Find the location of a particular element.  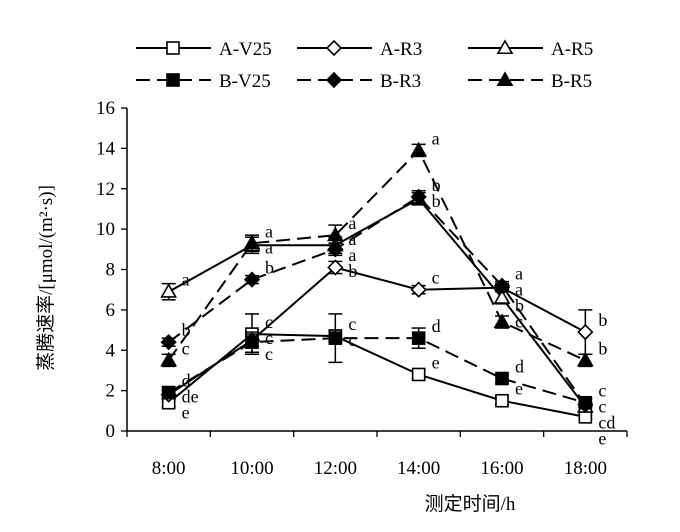

x-tick-label: 14:00 is located at coordinates (418, 468).